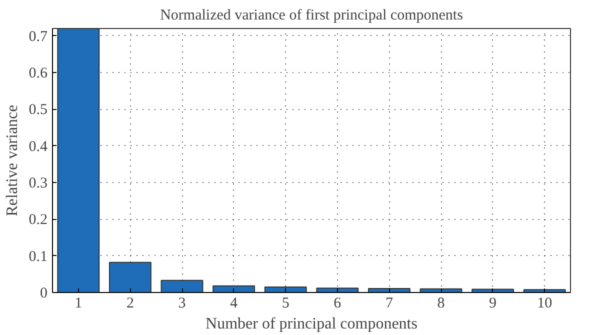 This screenshot has height=335, width=600. What do you see at coordinates (38, 220) in the screenshot?
I see `y-tick-label: 0.2` at bounding box center [38, 220].